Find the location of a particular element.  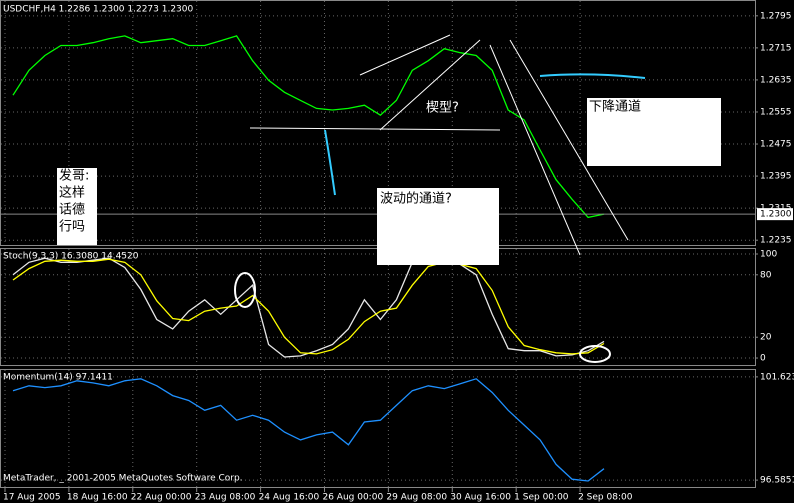

label-bg is located at coordinates (446, 108).